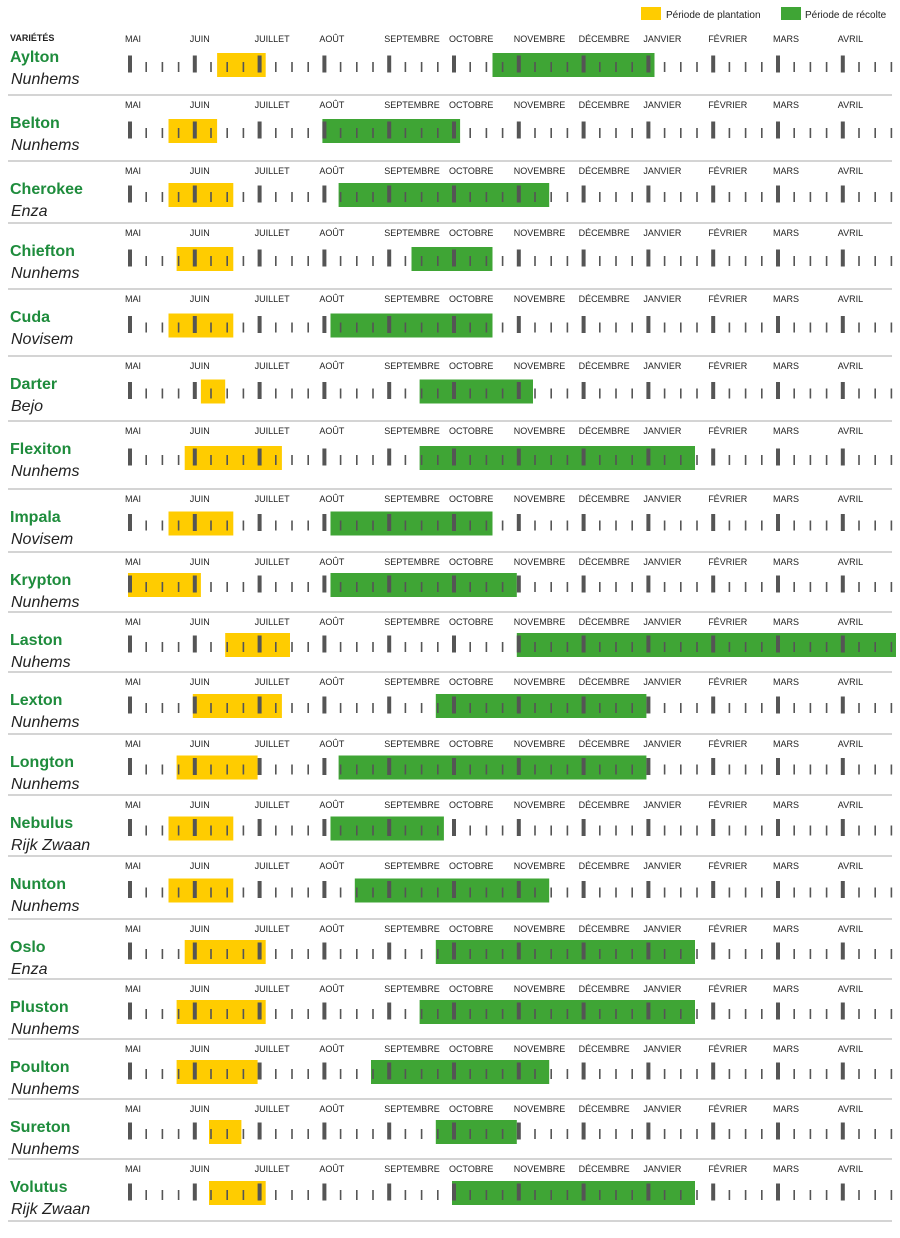 This screenshot has width=900, height=1238. What do you see at coordinates (200, 105) in the screenshot?
I see `month-label: JUIN` at bounding box center [200, 105].